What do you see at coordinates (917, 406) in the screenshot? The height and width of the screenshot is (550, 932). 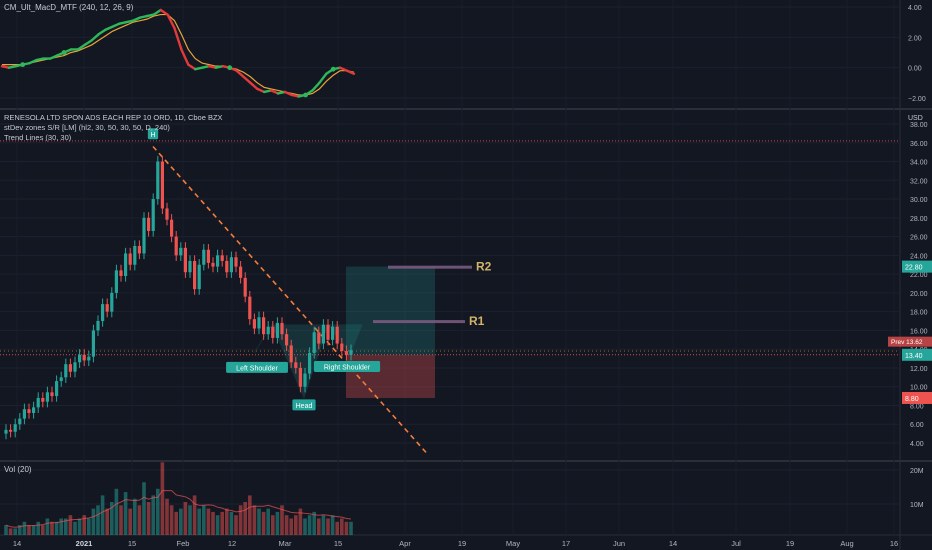 I see `price-tick-label: 8.00` at bounding box center [917, 406].